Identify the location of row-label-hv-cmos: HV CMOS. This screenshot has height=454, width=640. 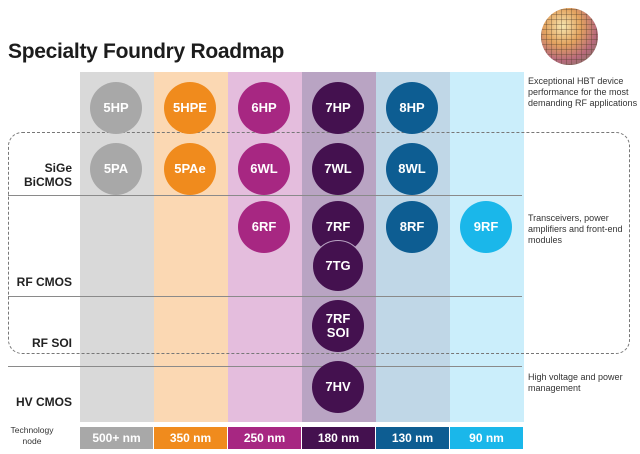
(43, 402).